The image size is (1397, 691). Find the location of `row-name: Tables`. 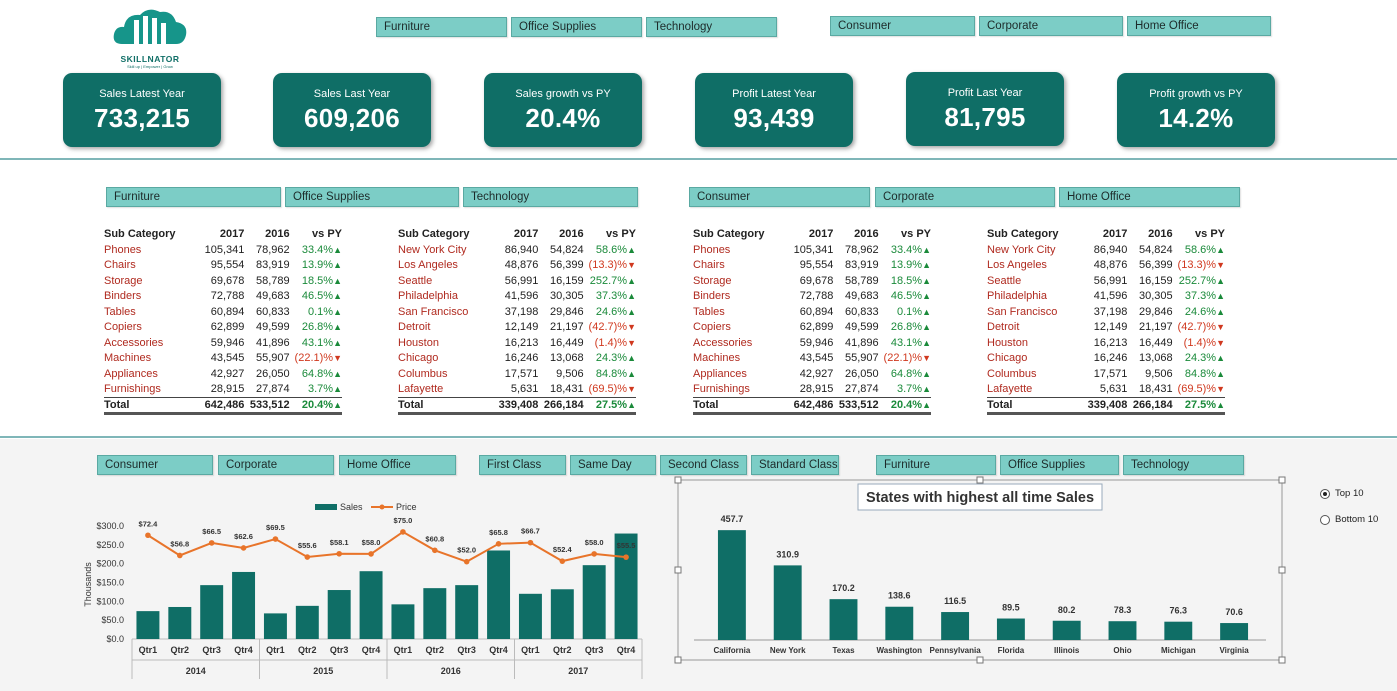

row-name: Tables is located at coordinates (709, 311).